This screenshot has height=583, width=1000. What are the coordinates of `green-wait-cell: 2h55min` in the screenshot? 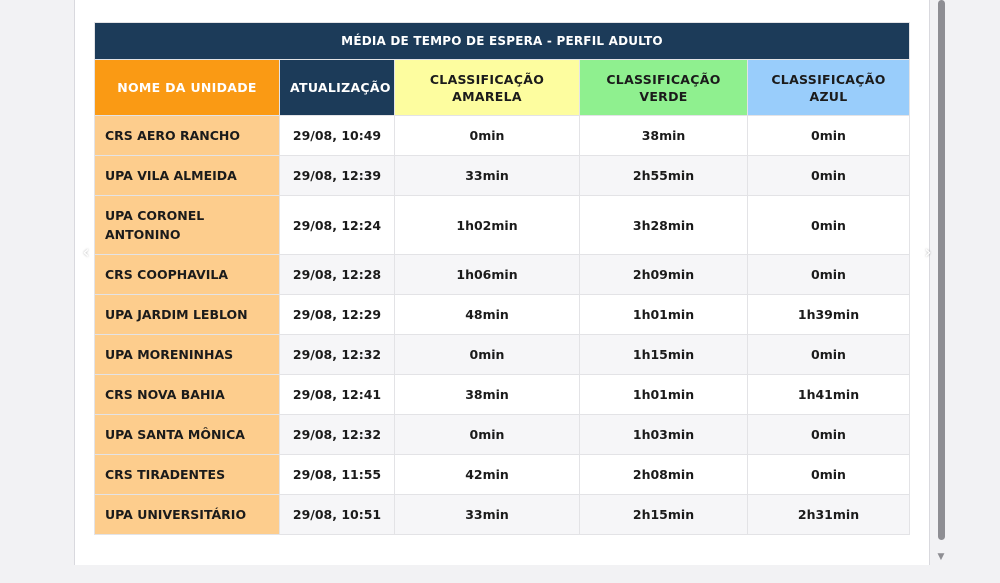 It's located at (663, 175).